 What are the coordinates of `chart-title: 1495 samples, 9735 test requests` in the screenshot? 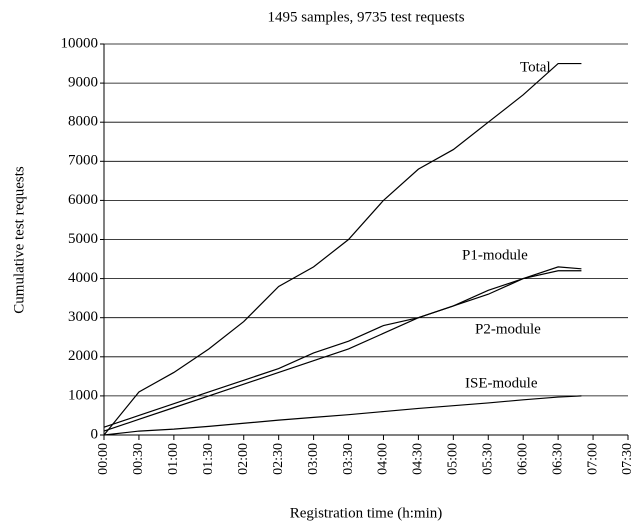 It's located at (365, 17).